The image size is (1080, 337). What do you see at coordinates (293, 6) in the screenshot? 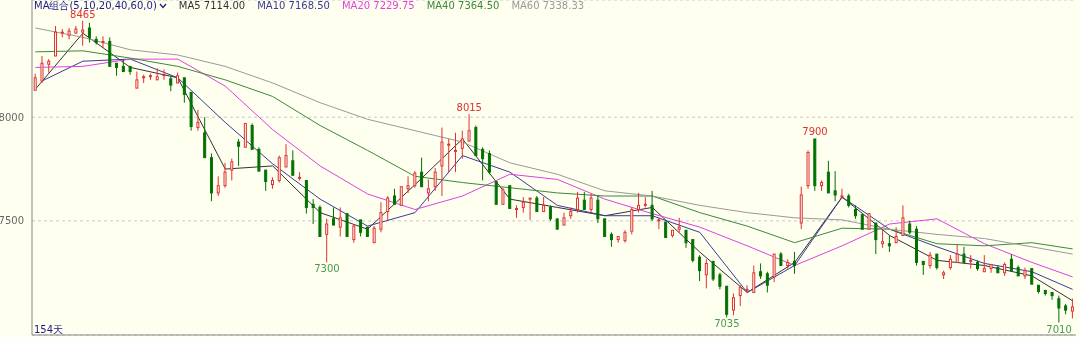
I see `text: MA10 7168.50` at bounding box center [293, 6].